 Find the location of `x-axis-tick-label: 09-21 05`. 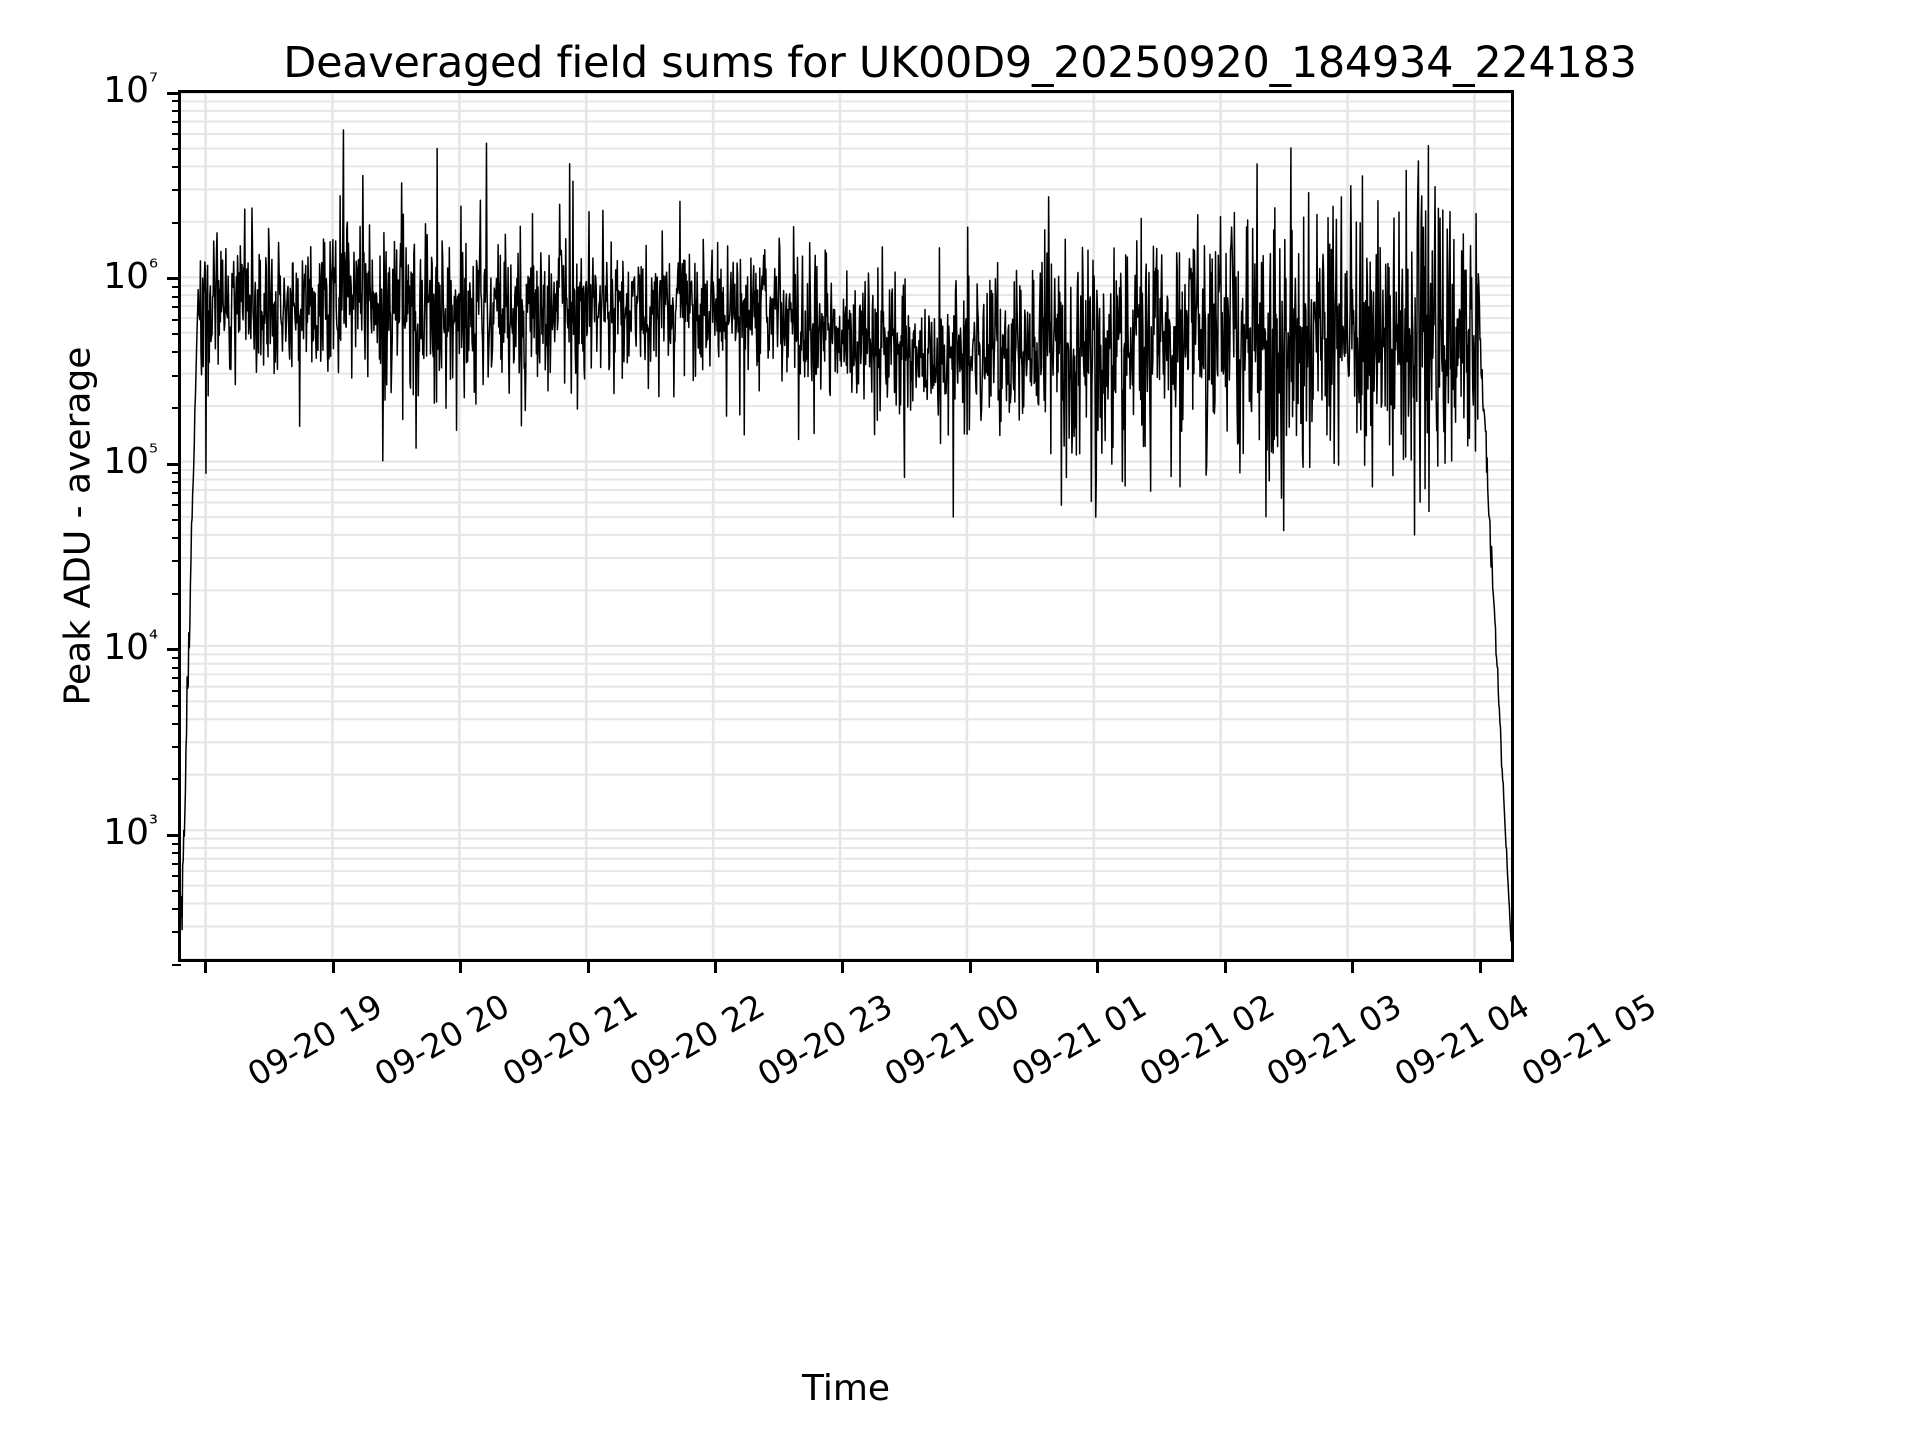

x-axis-tick-label: 09-21 05 is located at coordinates (1589, 1040).